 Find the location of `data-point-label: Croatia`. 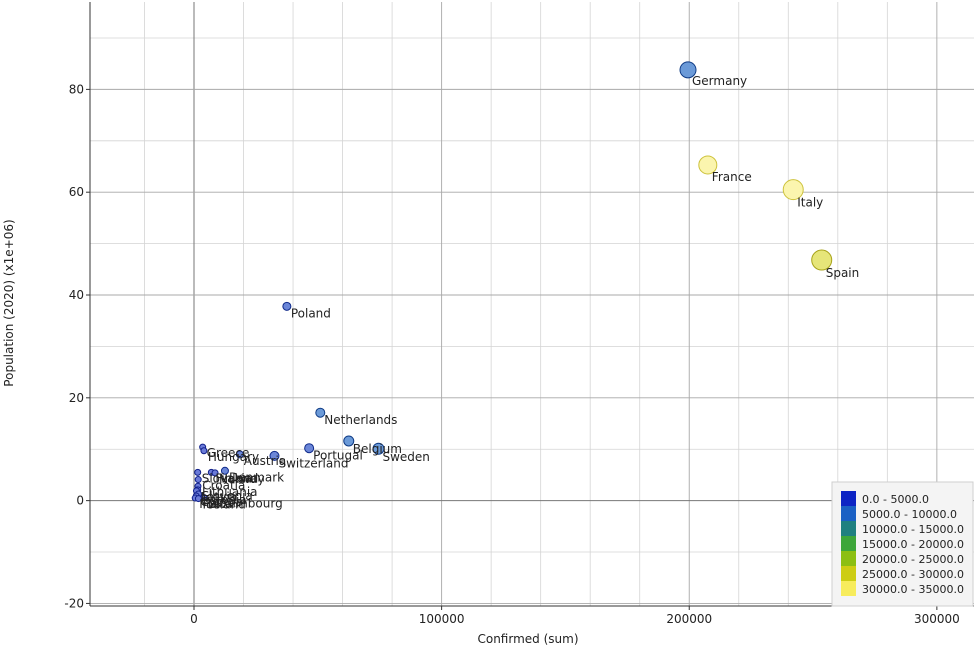

data-point-label: Croatia is located at coordinates (223, 486).